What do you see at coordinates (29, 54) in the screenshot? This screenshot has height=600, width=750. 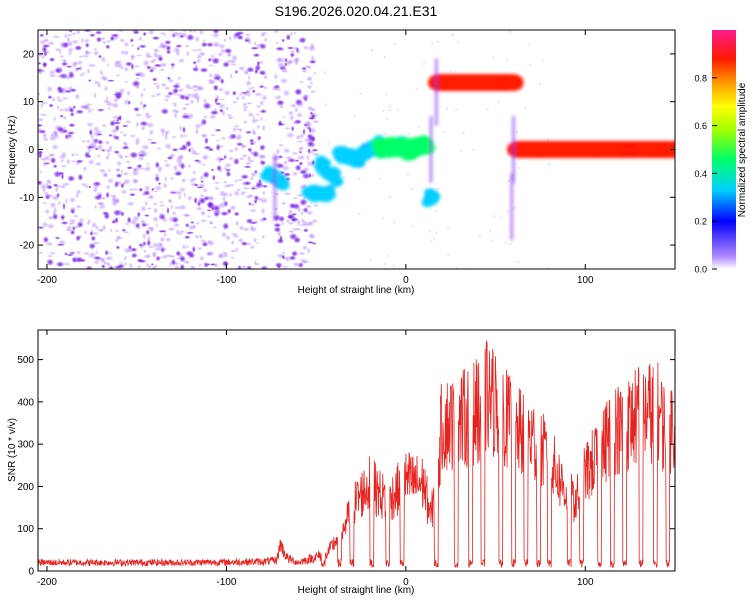 I see `spectrogram-y-tick-label: 20` at bounding box center [29, 54].